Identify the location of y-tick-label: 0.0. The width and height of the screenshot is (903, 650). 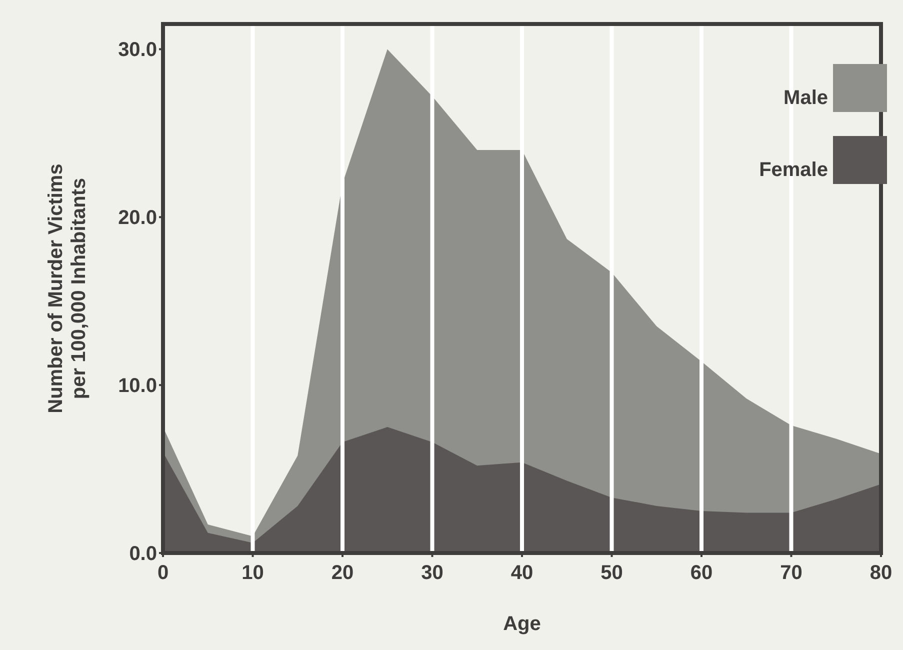
(143, 554).